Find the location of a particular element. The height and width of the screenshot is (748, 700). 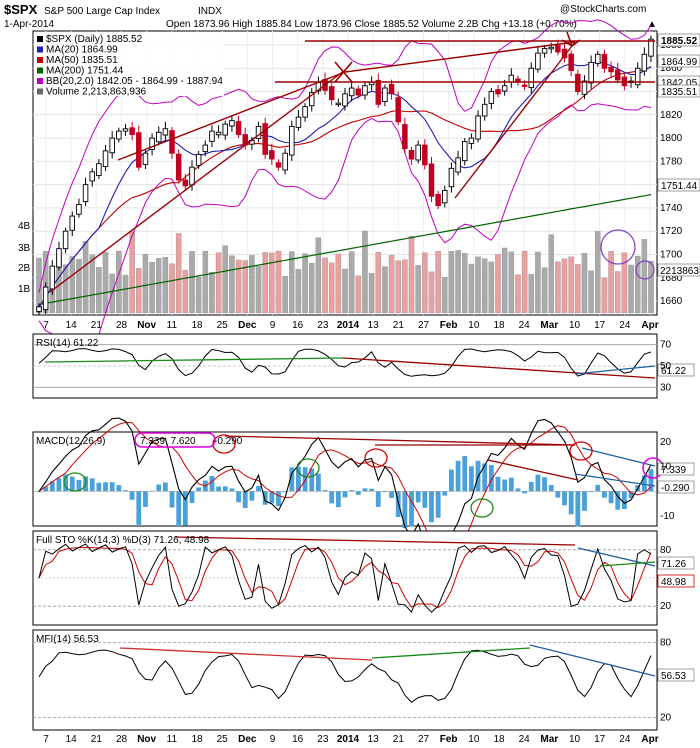

x-tick-label-bottom: 2014 is located at coordinates (348, 739).